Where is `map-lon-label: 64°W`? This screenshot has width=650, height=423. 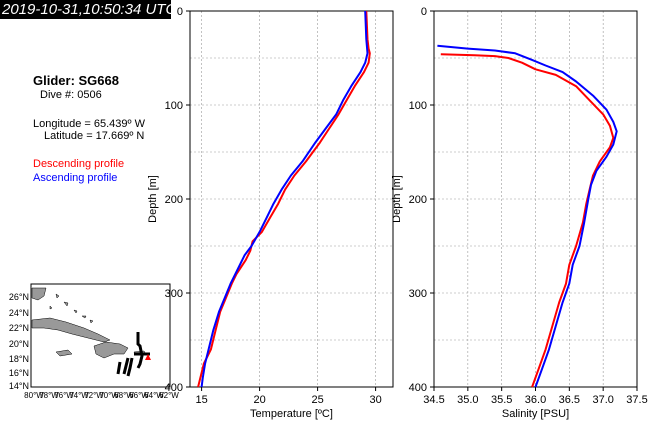 map-lon-label: 64°W is located at coordinates (154, 395).